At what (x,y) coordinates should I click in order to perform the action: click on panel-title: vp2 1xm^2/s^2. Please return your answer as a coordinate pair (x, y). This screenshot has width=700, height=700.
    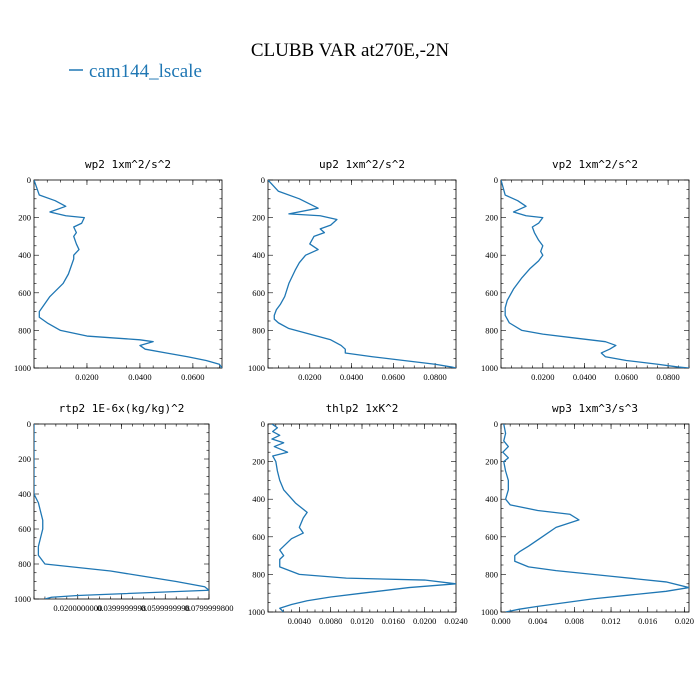
    Looking at the image, I should click on (595, 164).